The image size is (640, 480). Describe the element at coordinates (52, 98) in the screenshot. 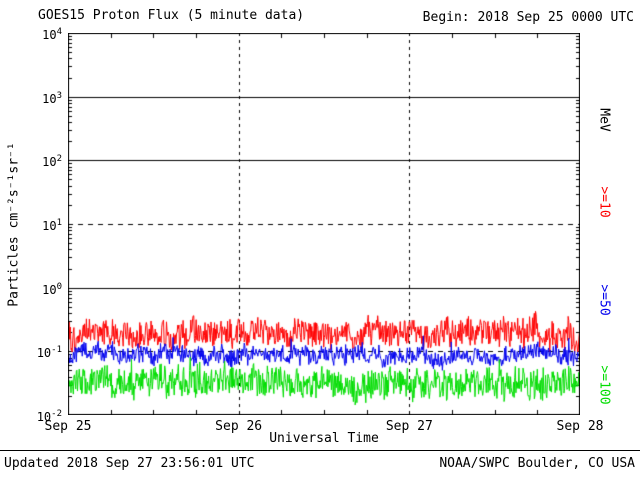

I see `y-tick-label: 10³` at that location.